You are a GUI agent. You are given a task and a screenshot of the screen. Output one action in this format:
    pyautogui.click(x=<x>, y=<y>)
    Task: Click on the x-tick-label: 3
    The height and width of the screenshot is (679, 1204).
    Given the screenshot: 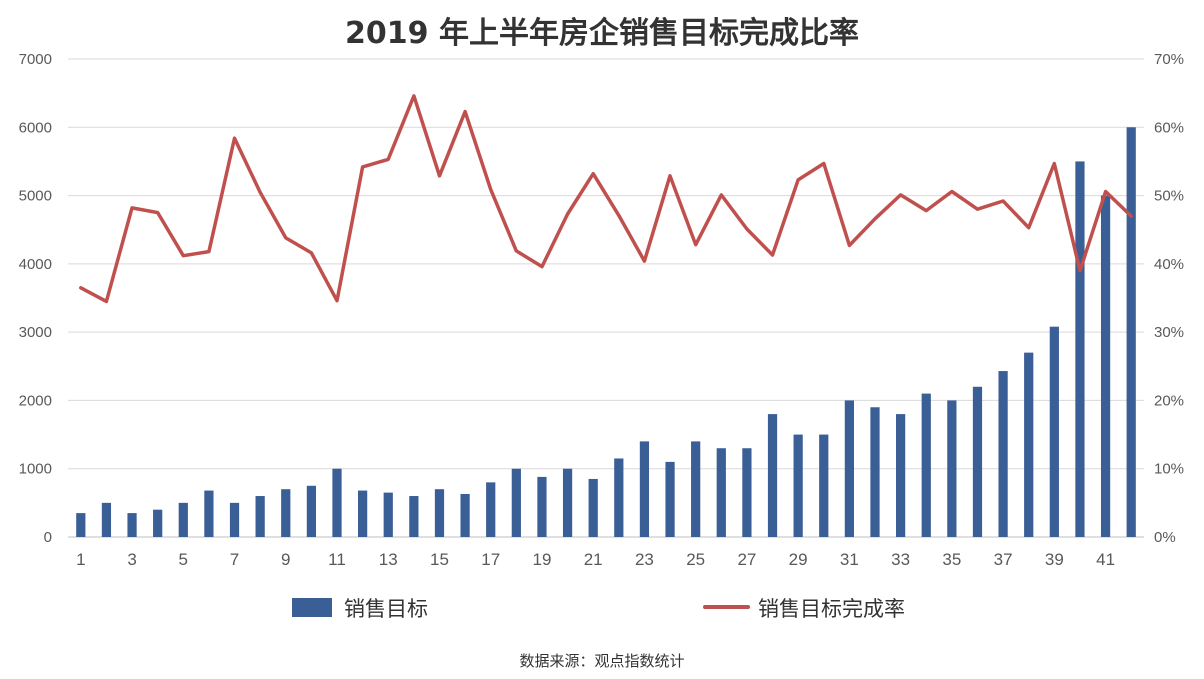 What is the action you would take?
    pyautogui.click(x=131, y=559)
    